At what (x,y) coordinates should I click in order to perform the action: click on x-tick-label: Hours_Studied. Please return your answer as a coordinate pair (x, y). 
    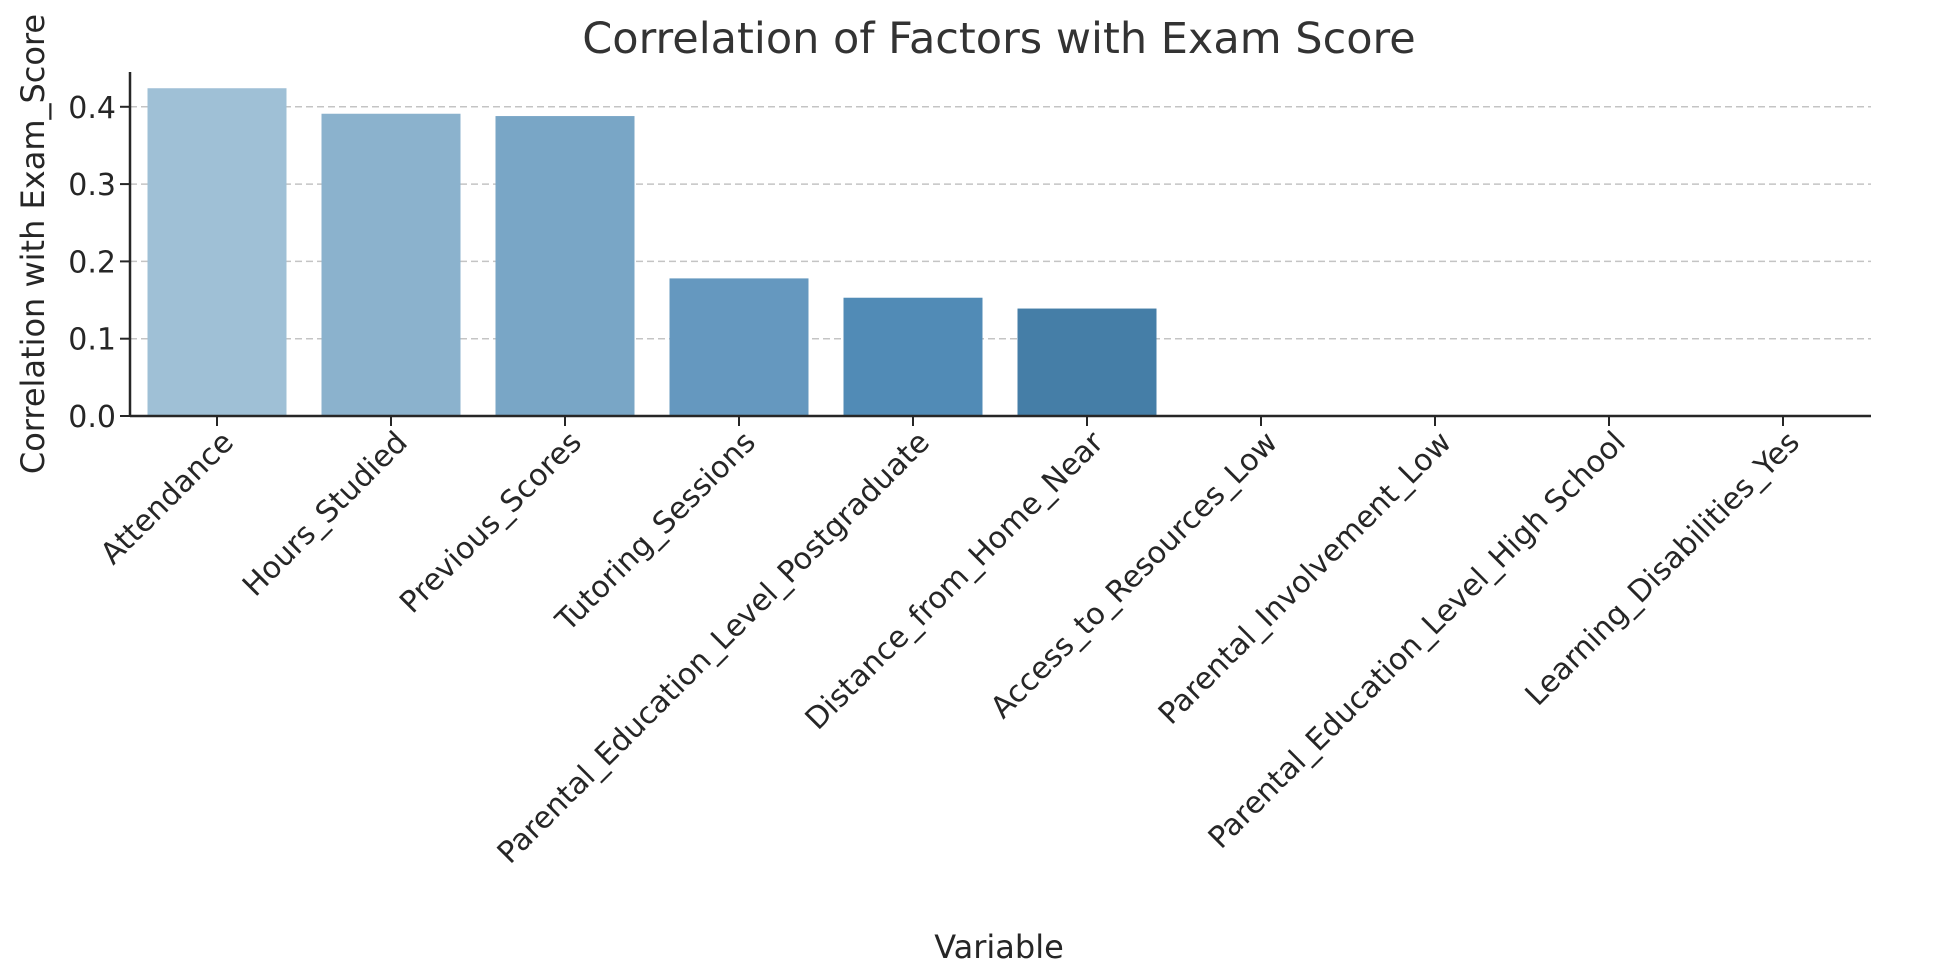
    Looking at the image, I should click on (325, 514).